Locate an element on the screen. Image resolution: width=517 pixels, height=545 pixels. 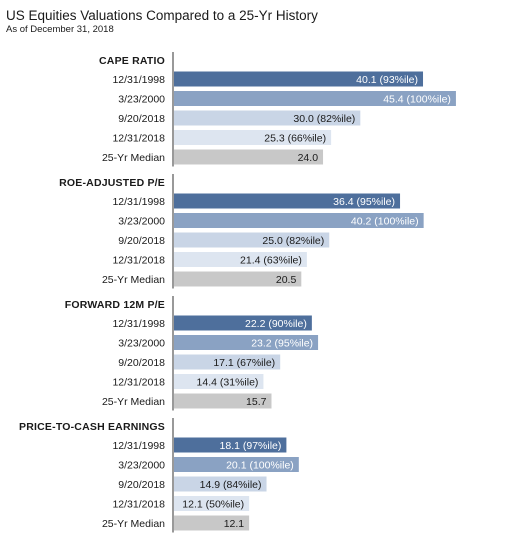
data-label: 14.9 (84%ile) is located at coordinates (231, 485).